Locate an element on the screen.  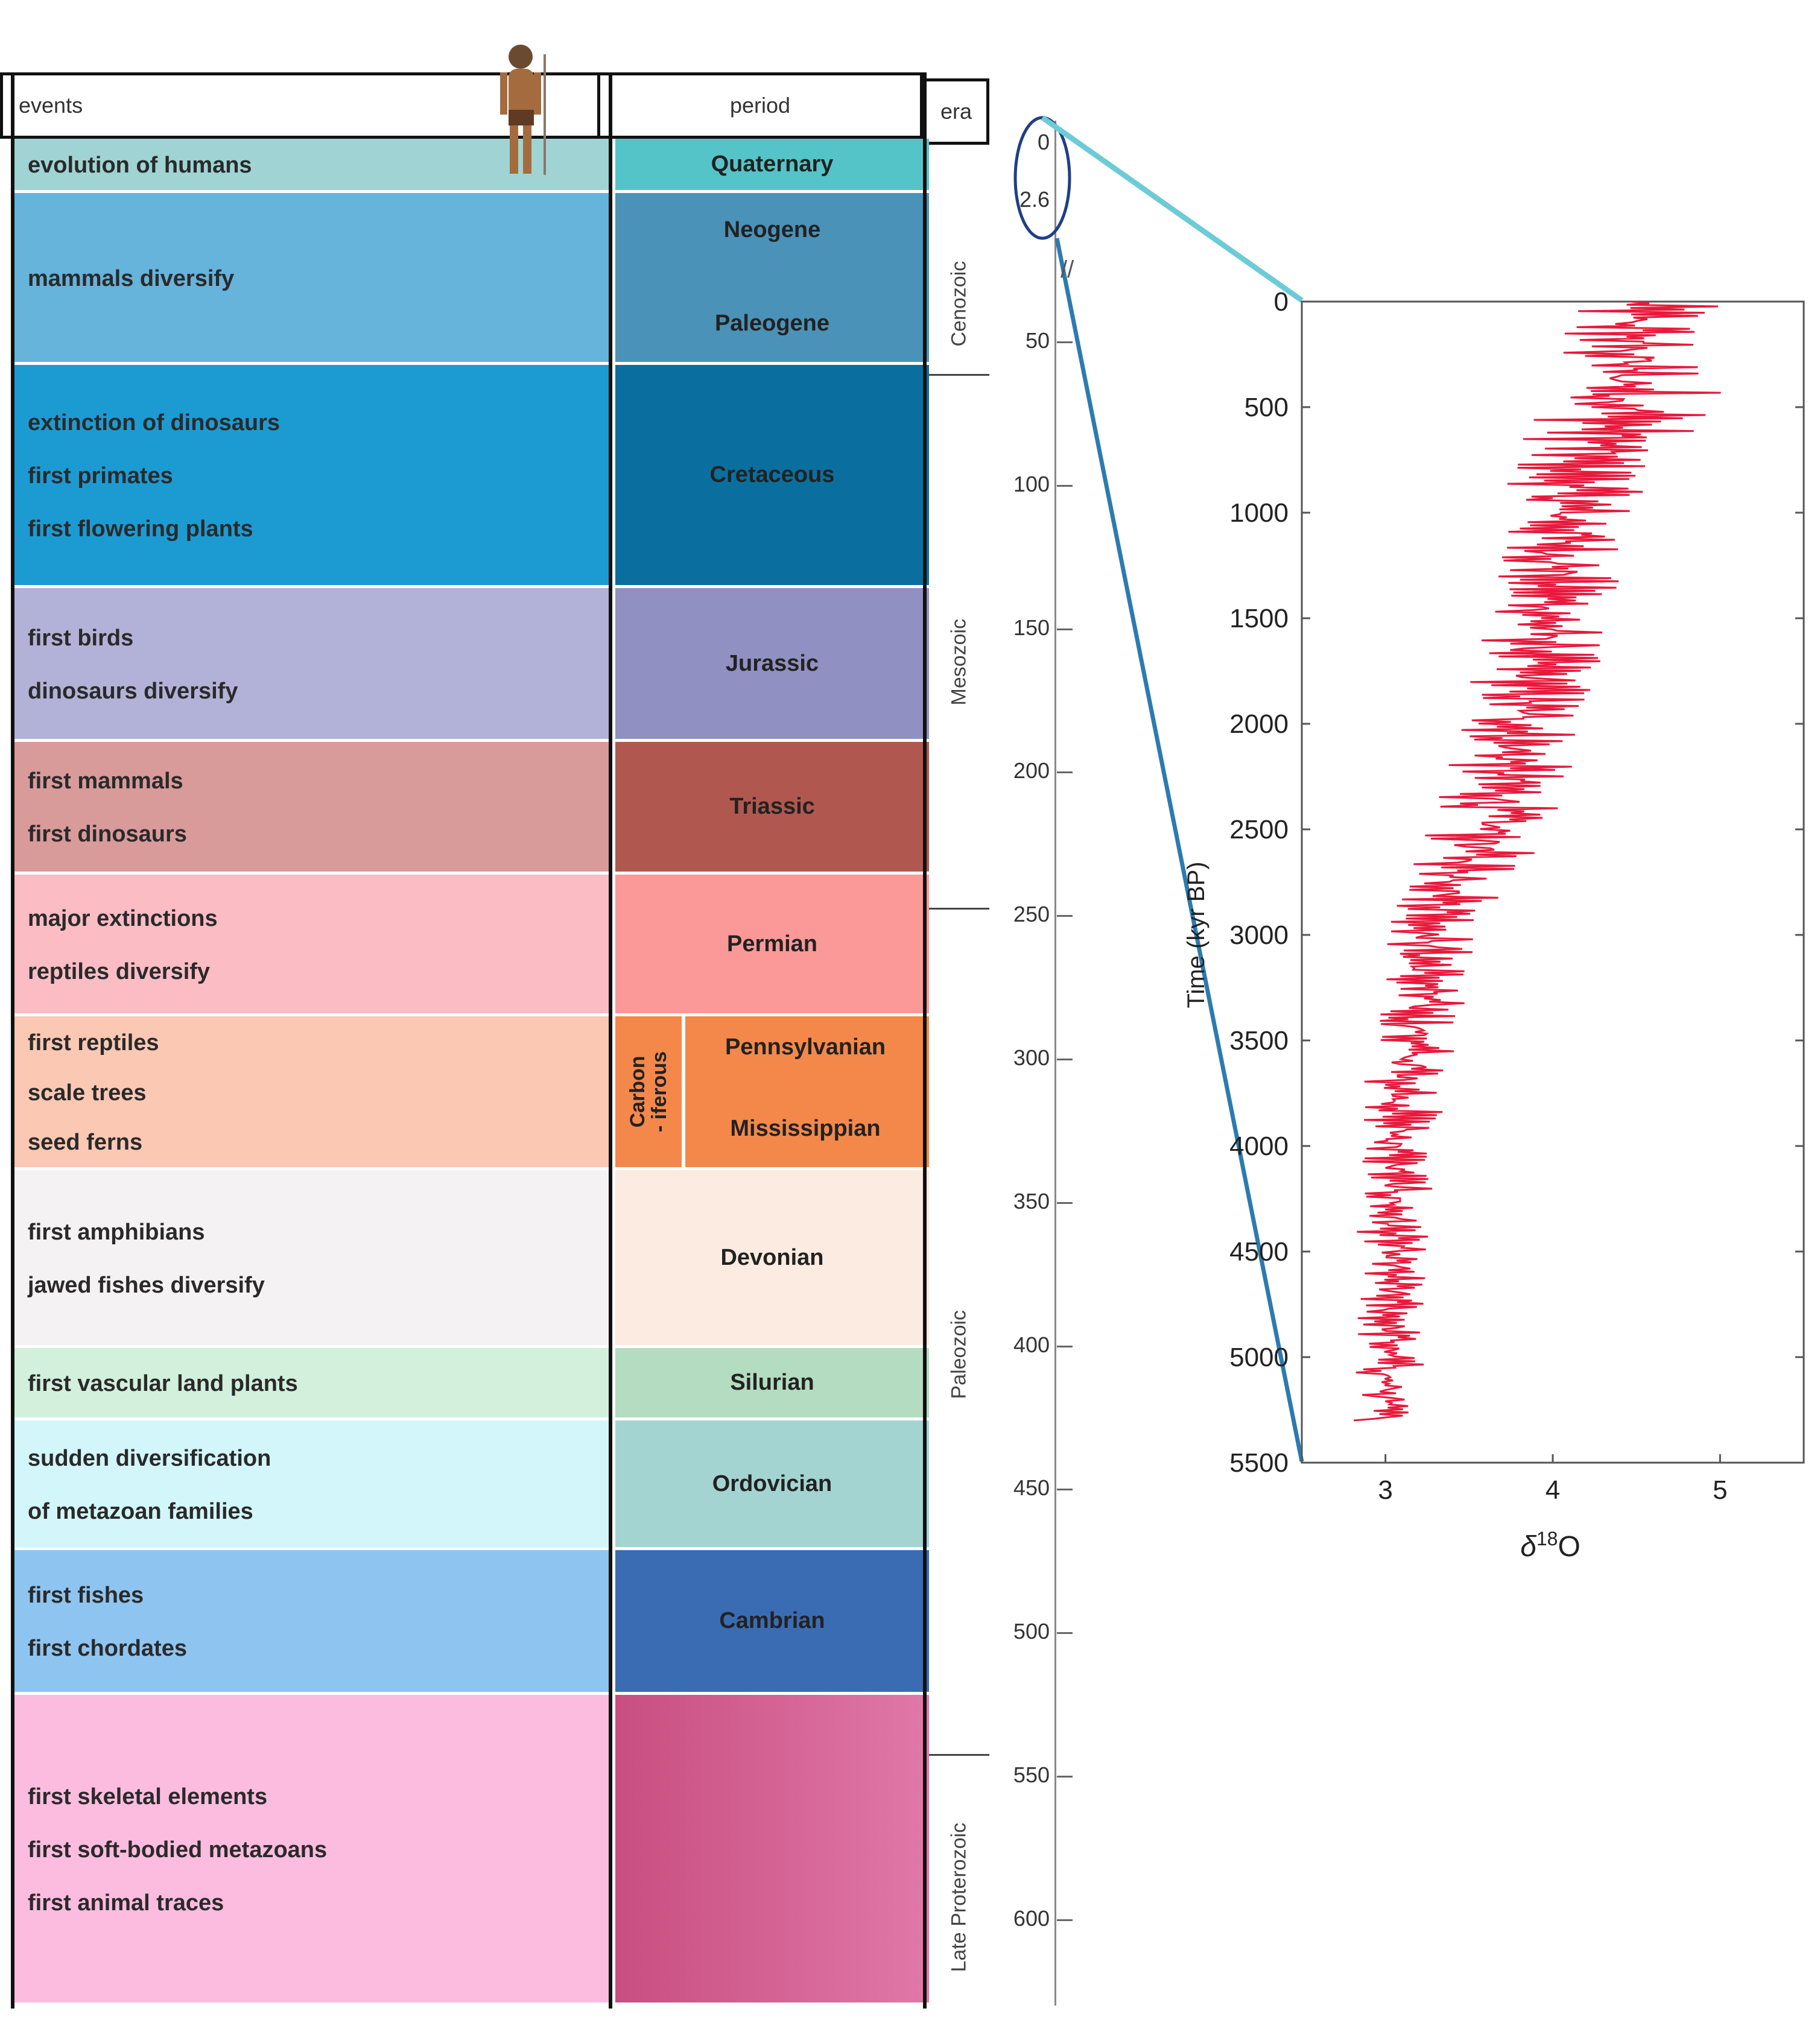
y-tick-label: 4000 is located at coordinates (1259, 1146).